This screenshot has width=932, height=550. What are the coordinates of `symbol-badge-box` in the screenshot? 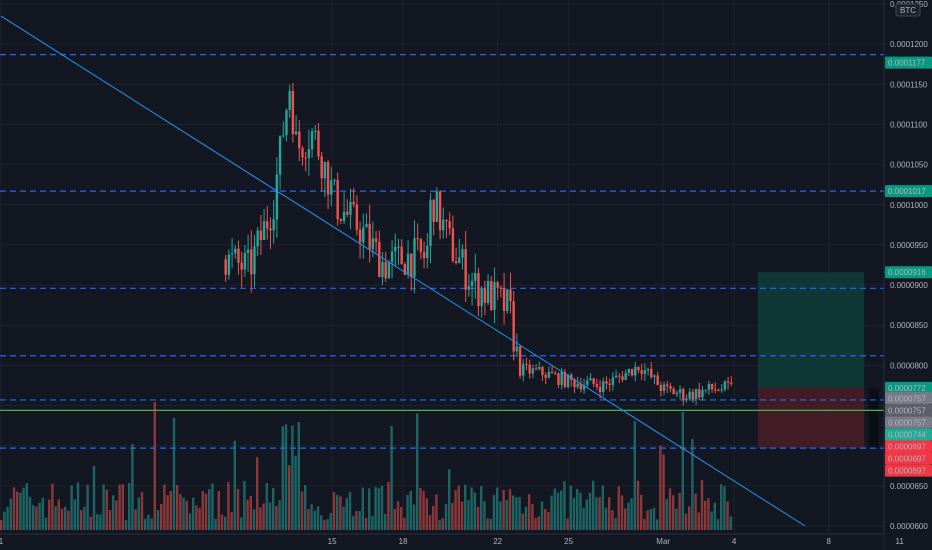 It's located at (908, 10).